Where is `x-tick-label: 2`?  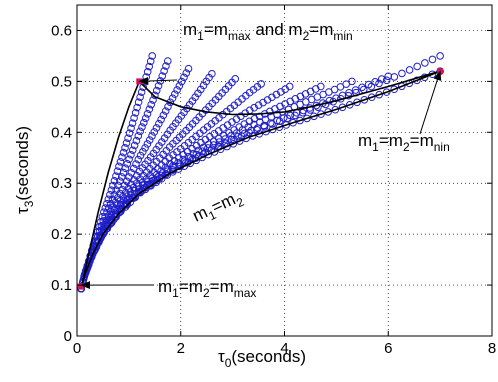 x-tick-label: 2 is located at coordinates (181, 348).